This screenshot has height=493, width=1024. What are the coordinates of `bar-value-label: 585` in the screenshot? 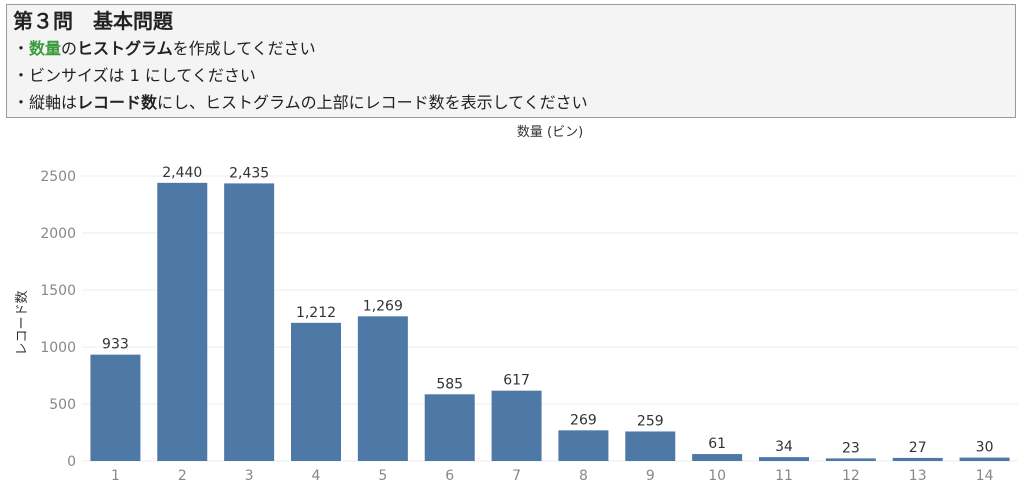 It's located at (449, 384).